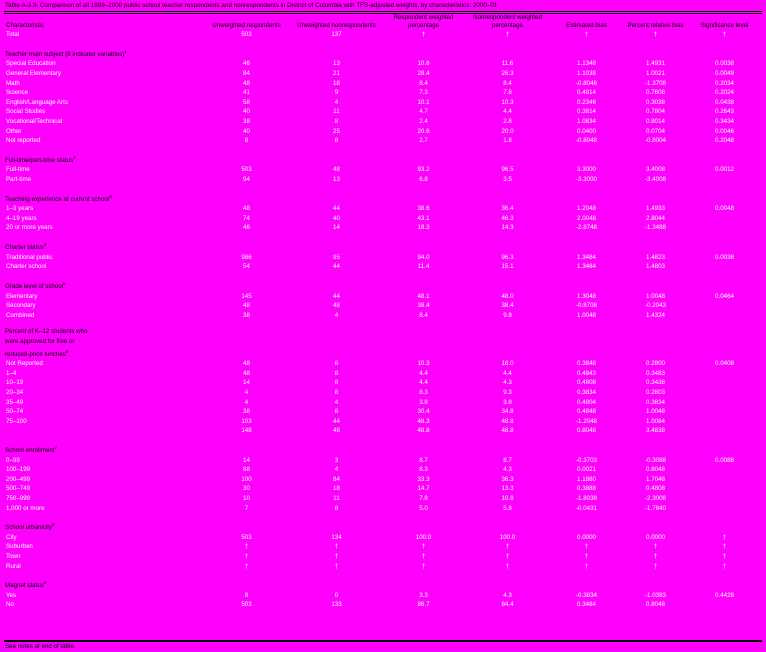  I want to click on cell-estimated-bias: 0.4843, so click(586, 373).